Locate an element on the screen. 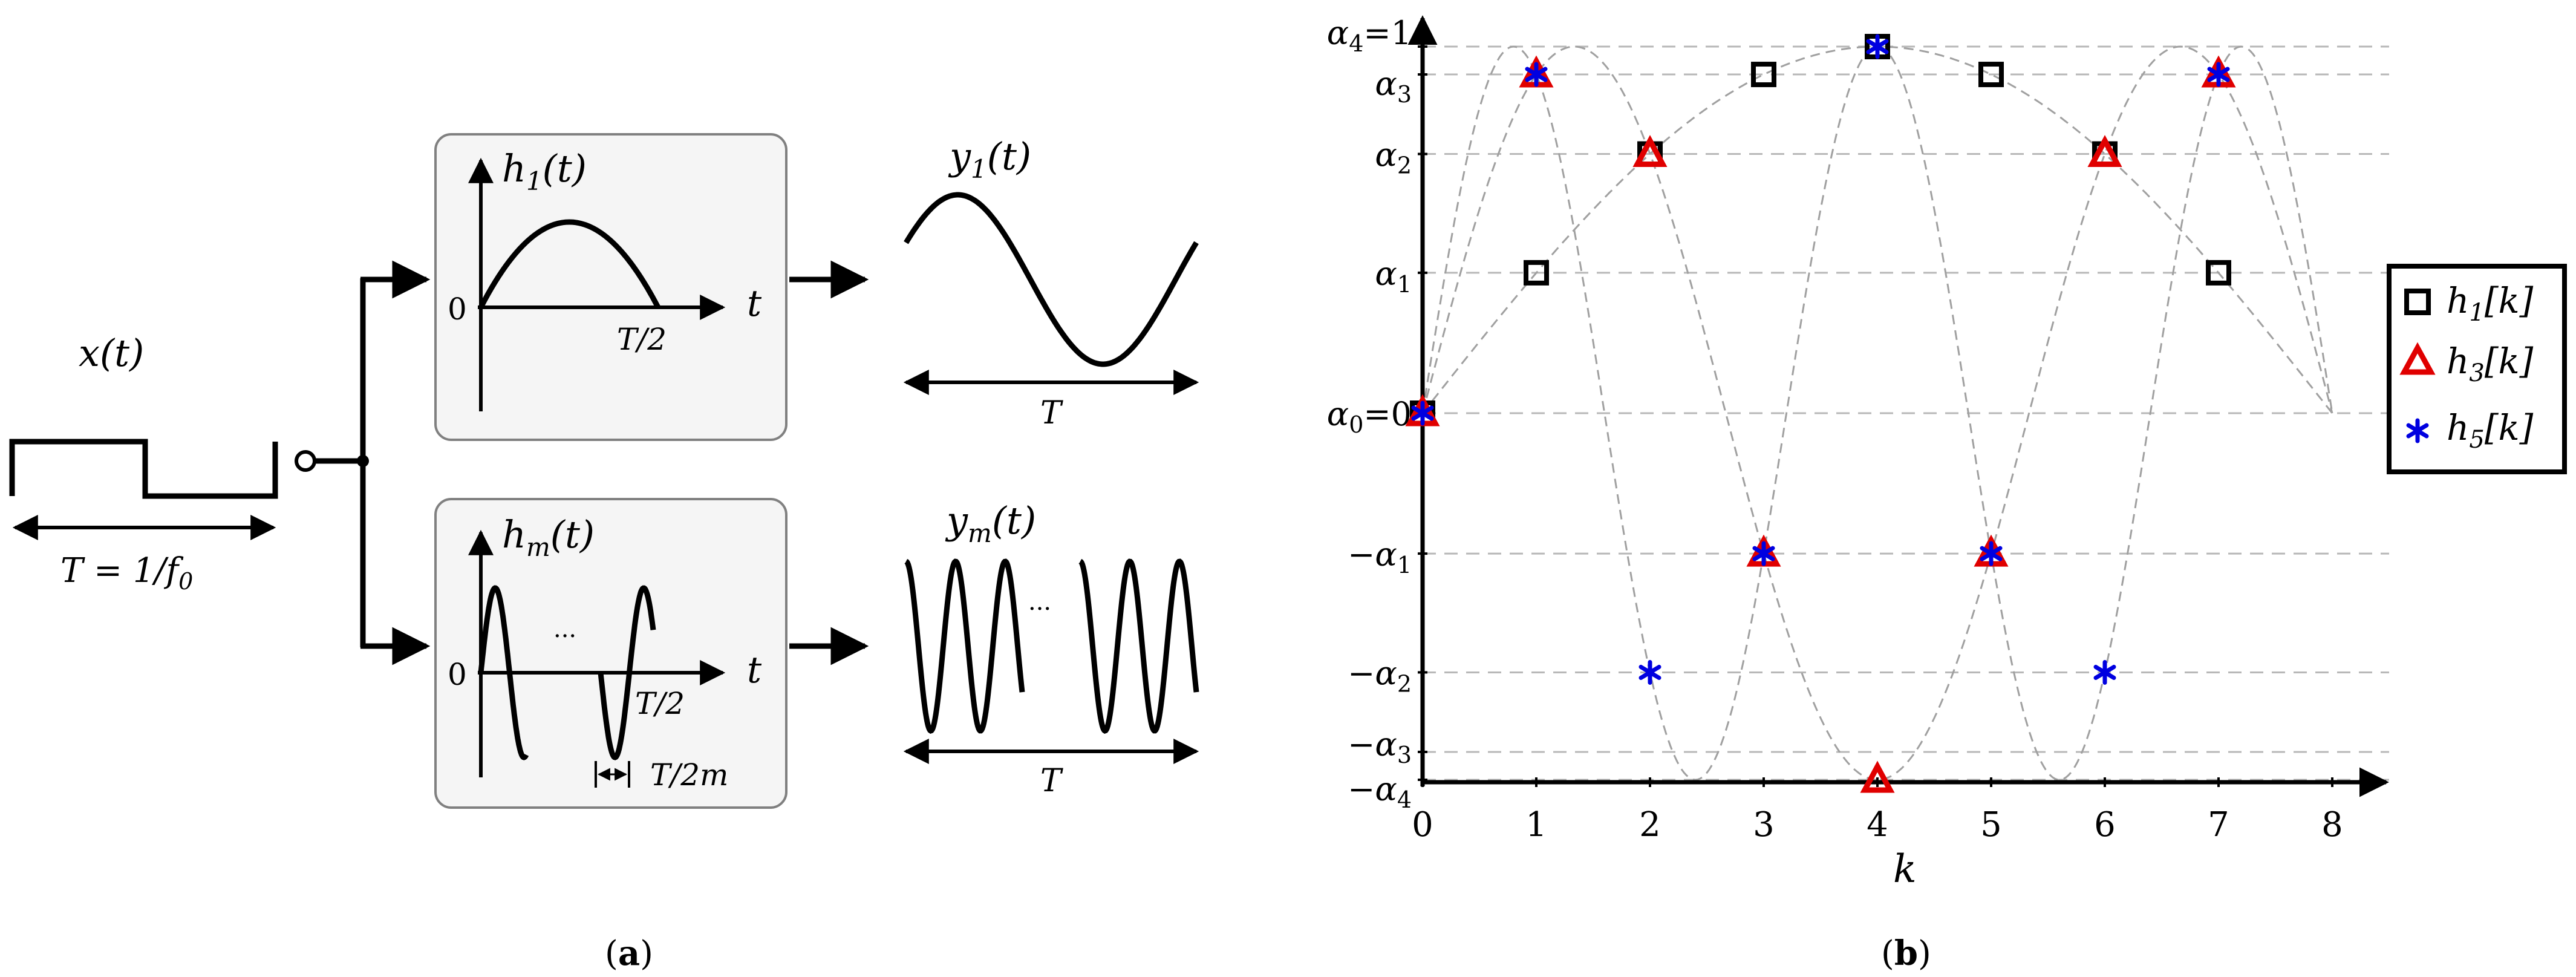 Image resolution: width=2576 pixels, height=977 pixels. bottom-filter-zero: 0 is located at coordinates (457, 675).